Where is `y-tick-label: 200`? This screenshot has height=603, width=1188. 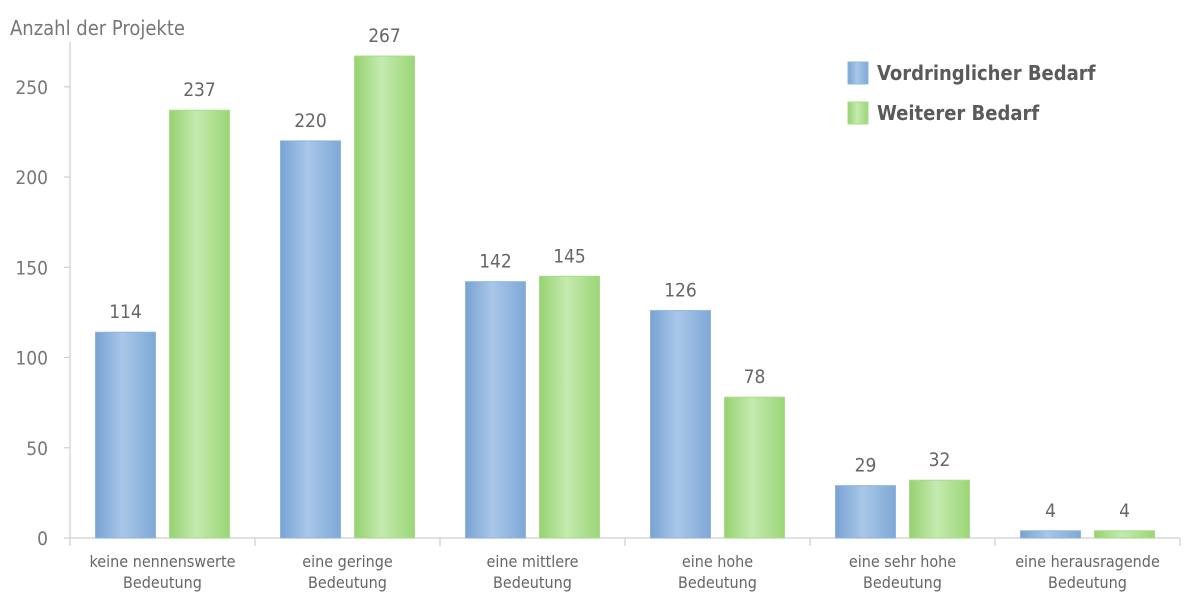 y-tick-label: 200 is located at coordinates (31, 178).